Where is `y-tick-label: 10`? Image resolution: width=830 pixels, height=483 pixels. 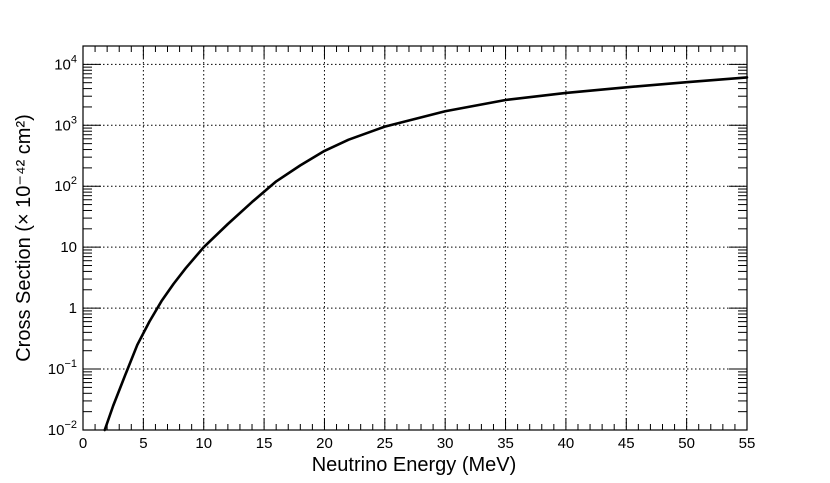
y-tick-label: 10 is located at coordinates (68, 247).